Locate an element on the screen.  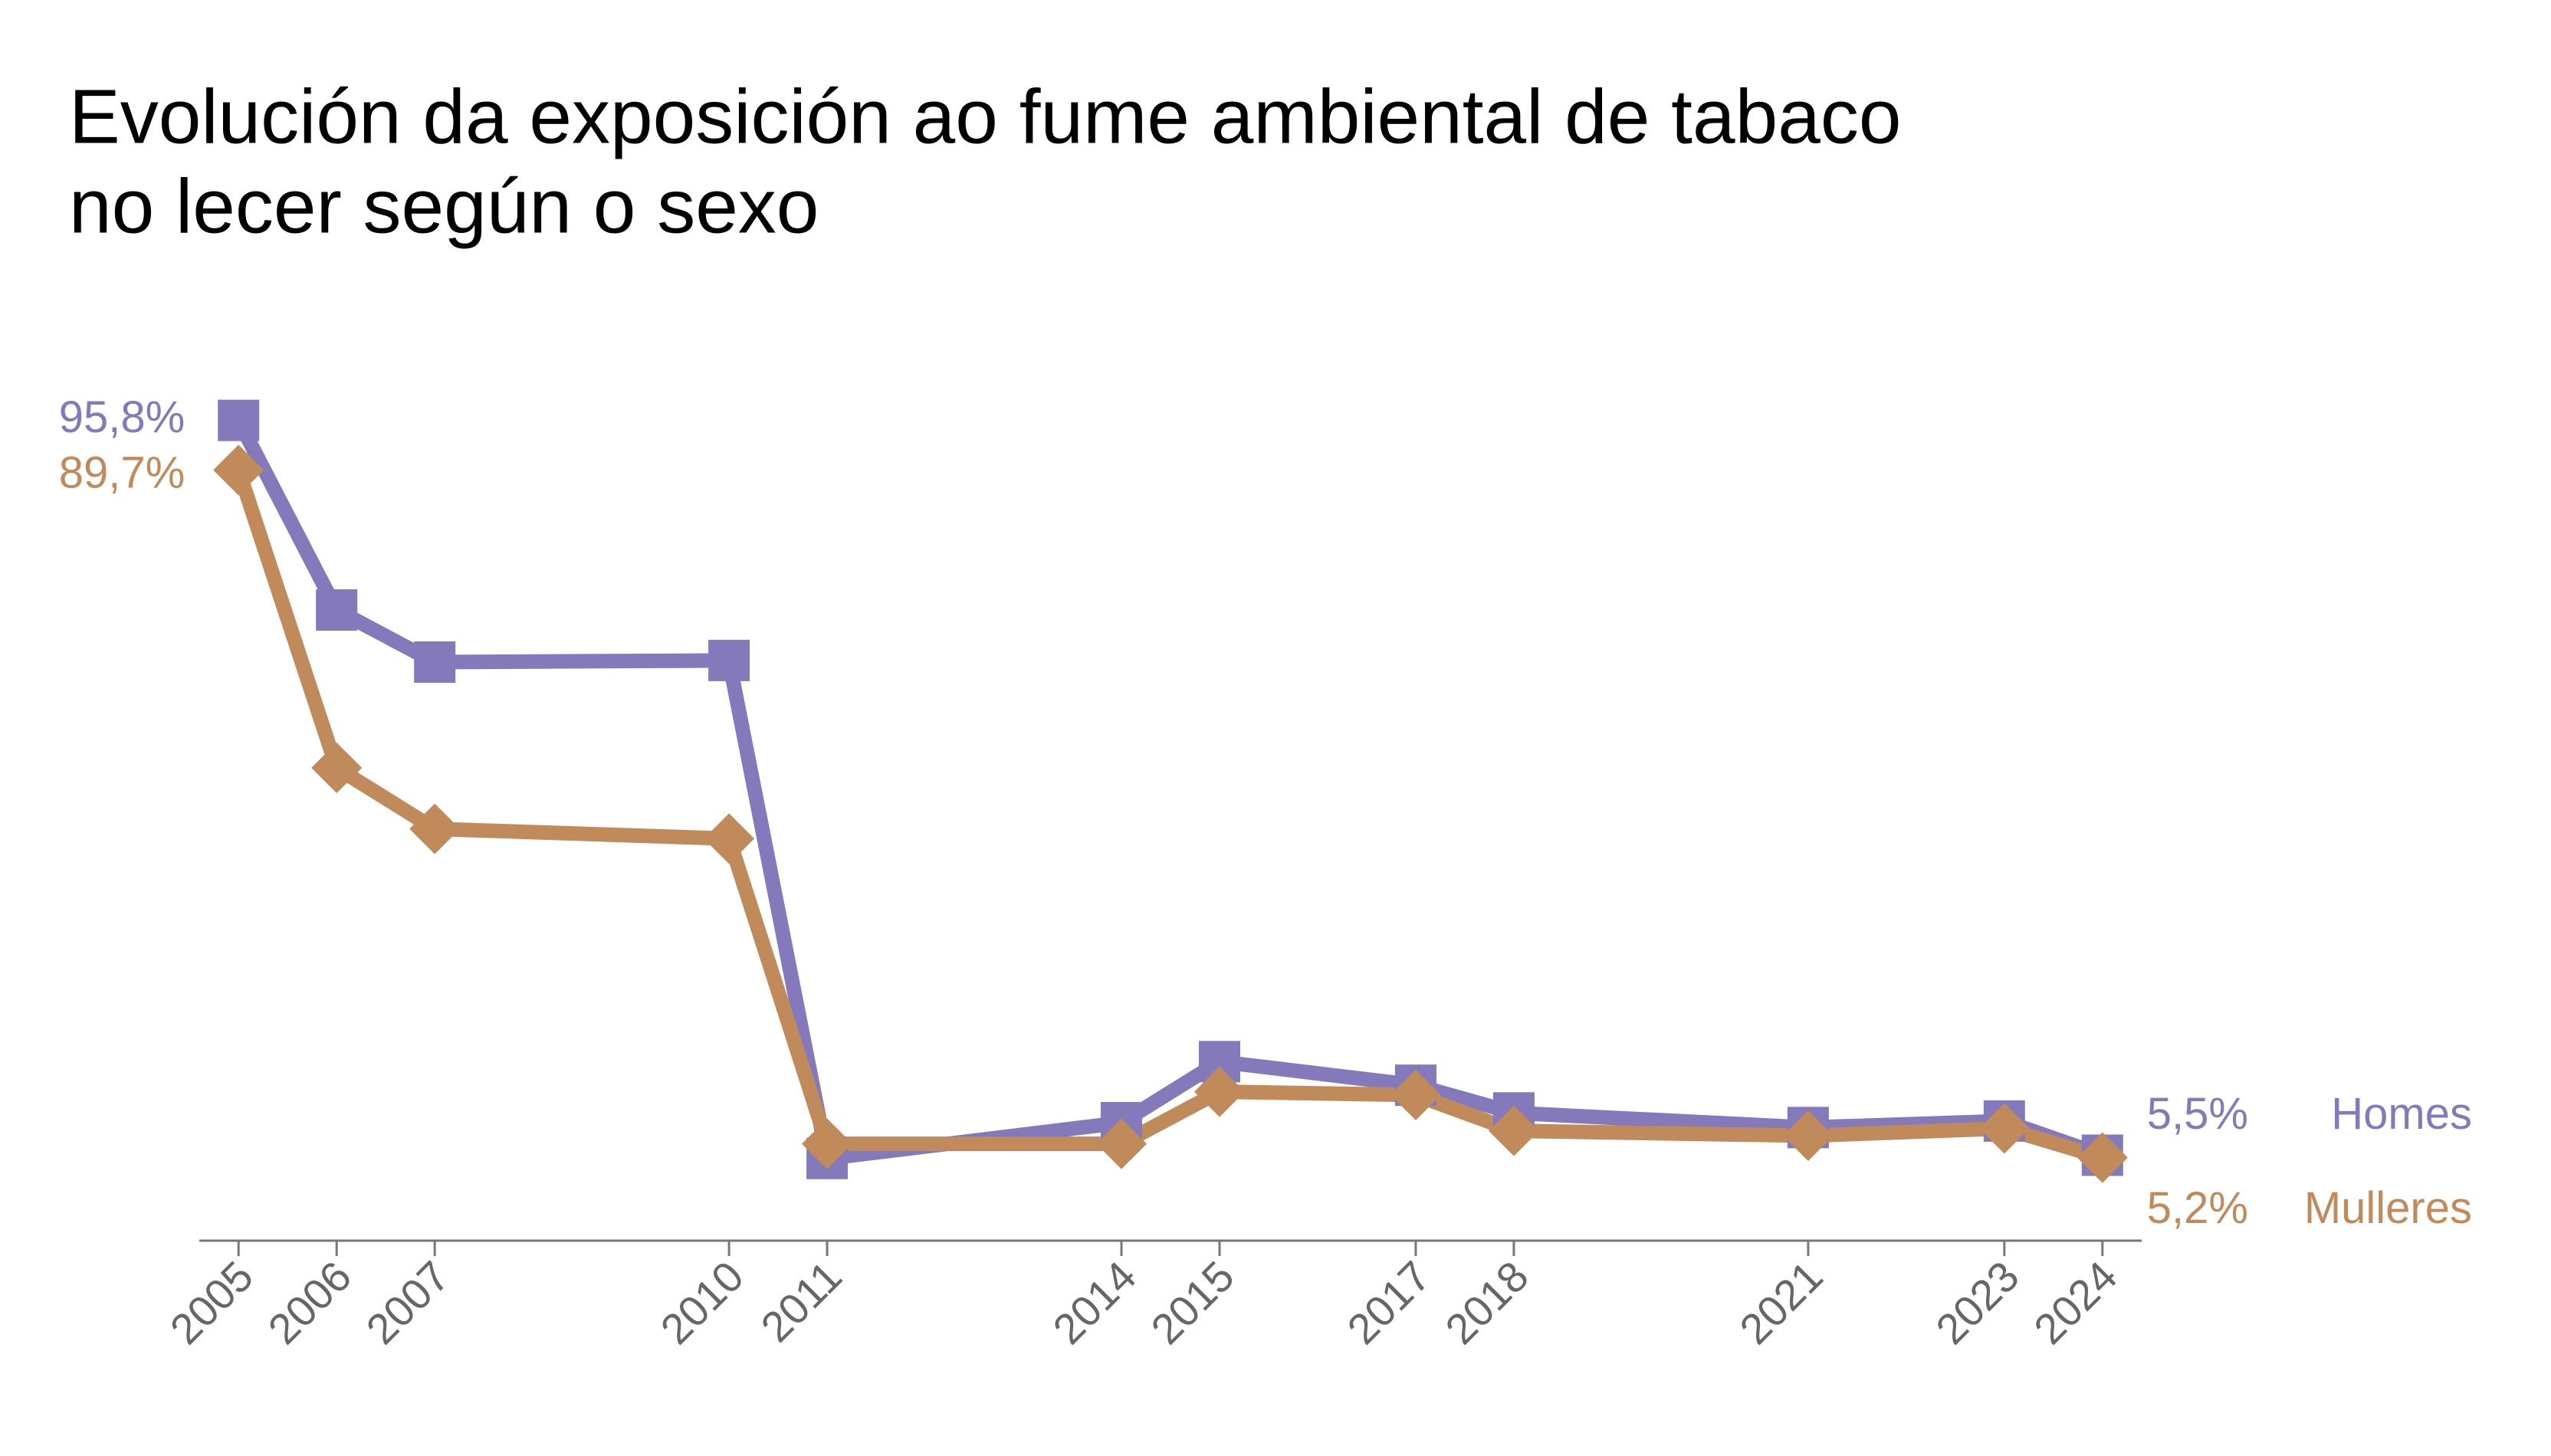
x-tick-label: 2007 is located at coordinates (407, 1302).